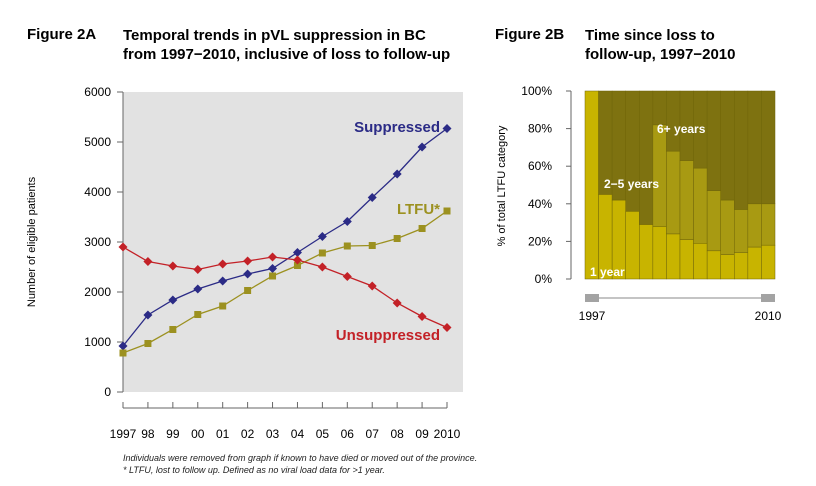  Describe the element at coordinates (397, 434) in the screenshot. I see `x-tick-label: 08` at that location.